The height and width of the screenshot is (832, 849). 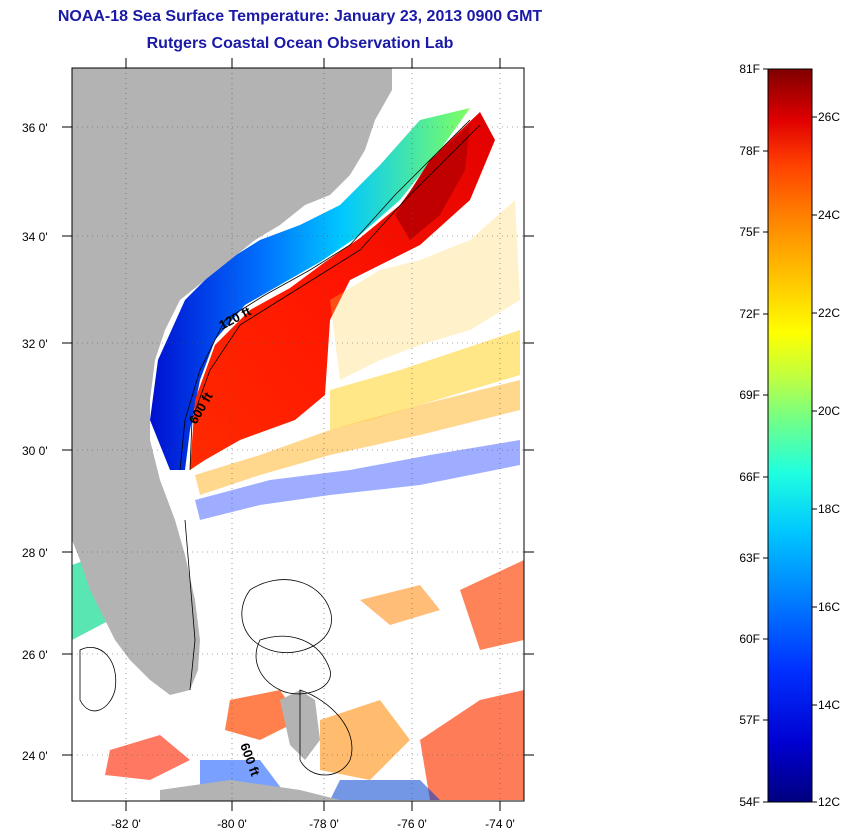 I want to click on colorbar-c-label: 18C, so click(x=829, y=509).